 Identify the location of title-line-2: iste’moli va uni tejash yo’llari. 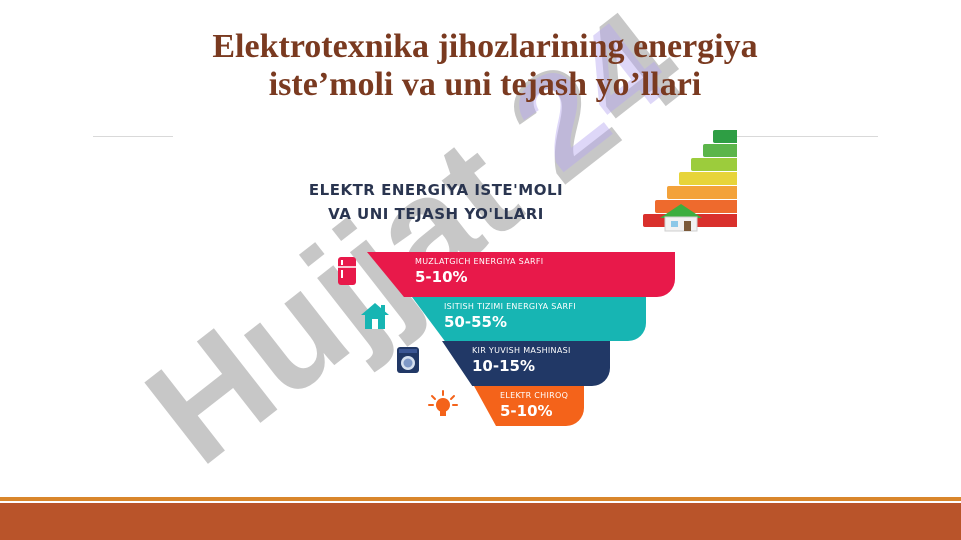
(485, 84).